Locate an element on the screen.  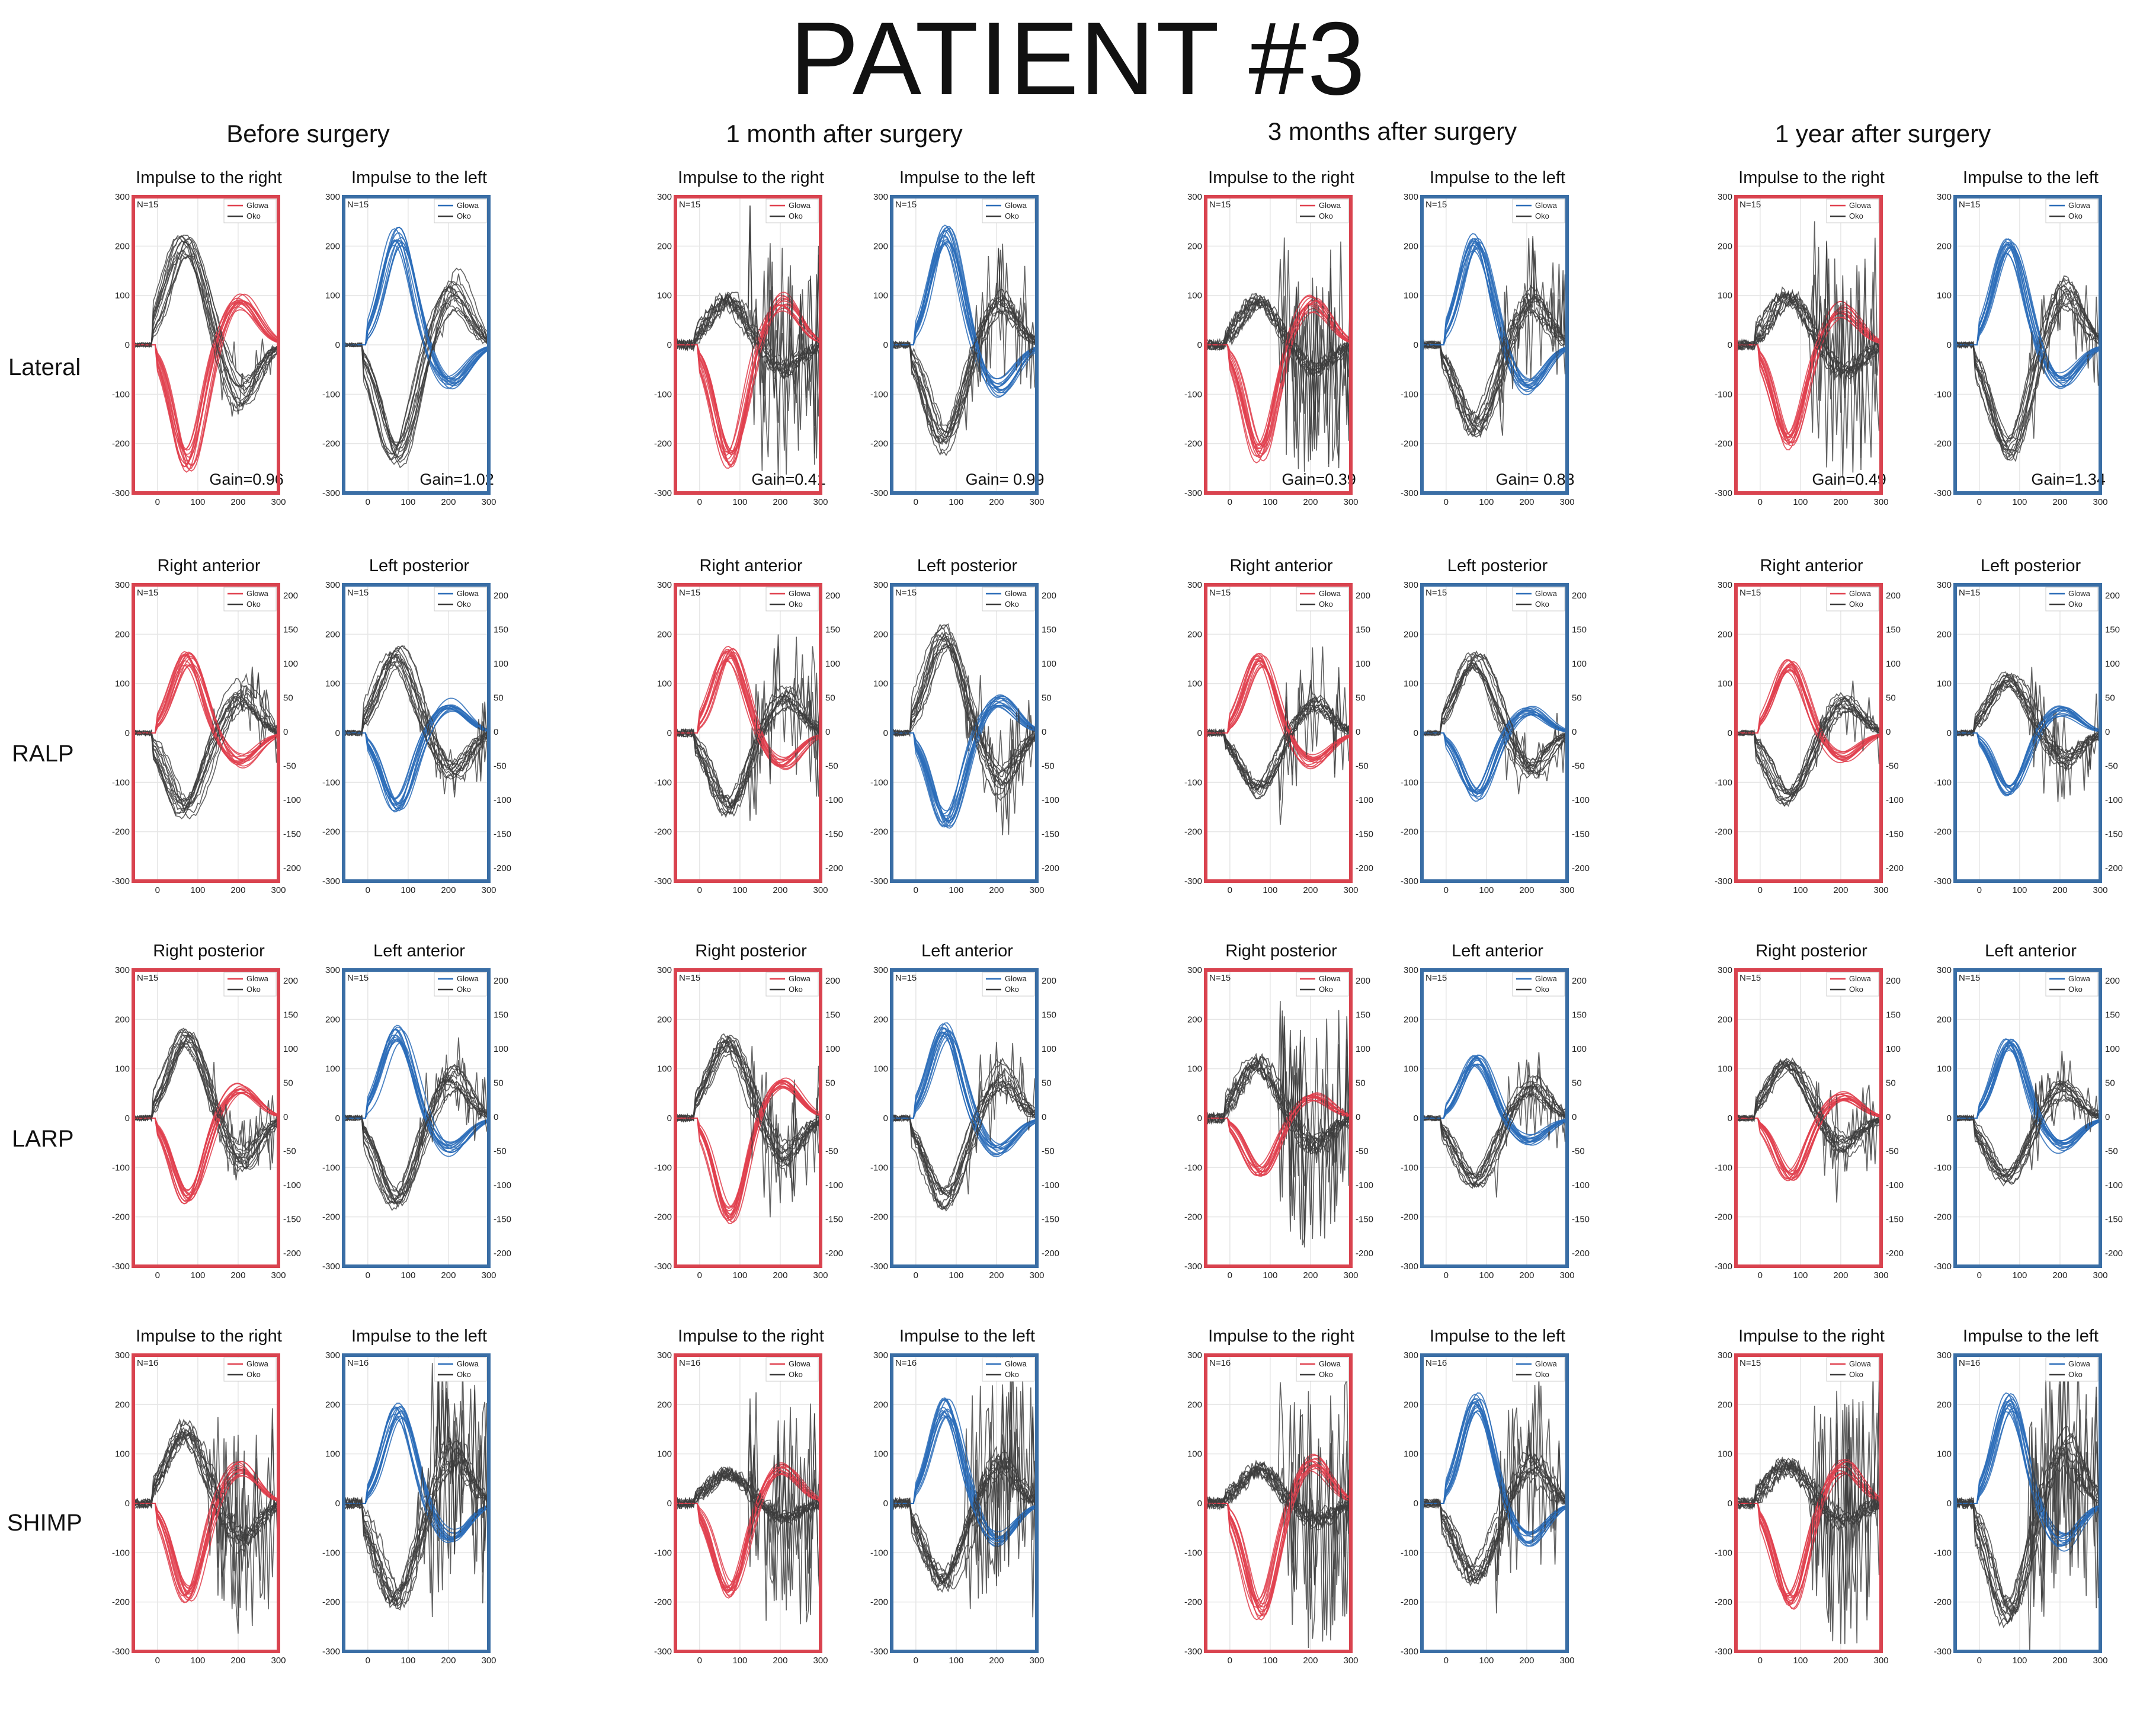
time-header-1-month: 1 month after surgery is located at coordinates (845, 134).